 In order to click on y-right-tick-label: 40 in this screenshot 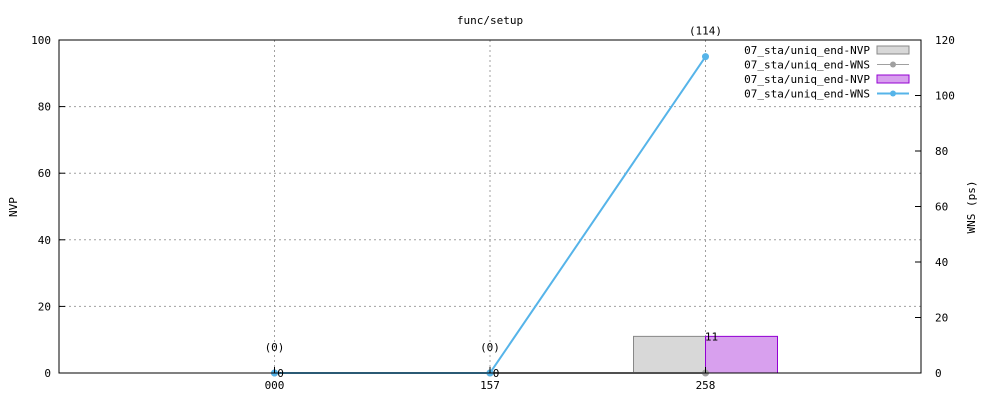, I will do `click(941, 262)`.